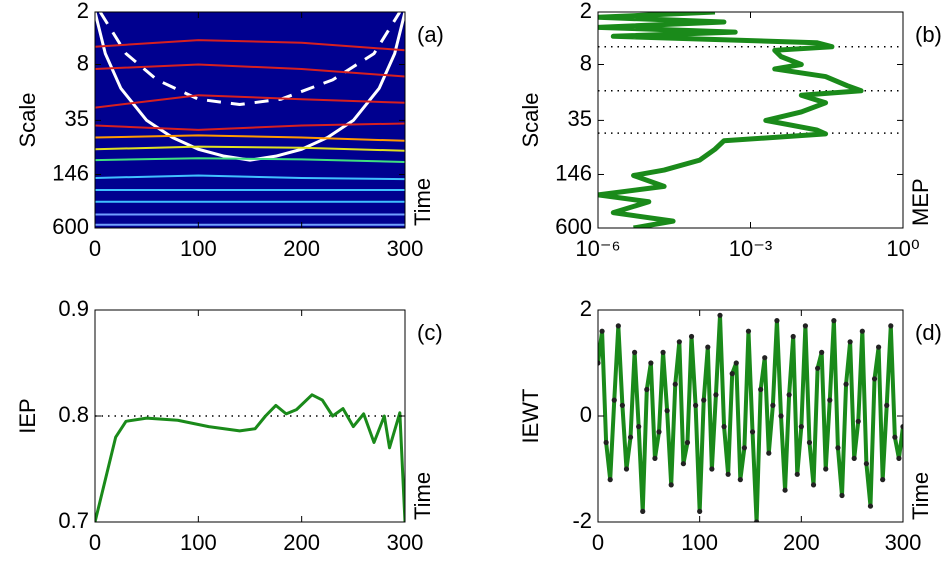 The width and height of the screenshot is (943, 565). What do you see at coordinates (928, 34) in the screenshot?
I see `panel-label: (b)` at bounding box center [928, 34].